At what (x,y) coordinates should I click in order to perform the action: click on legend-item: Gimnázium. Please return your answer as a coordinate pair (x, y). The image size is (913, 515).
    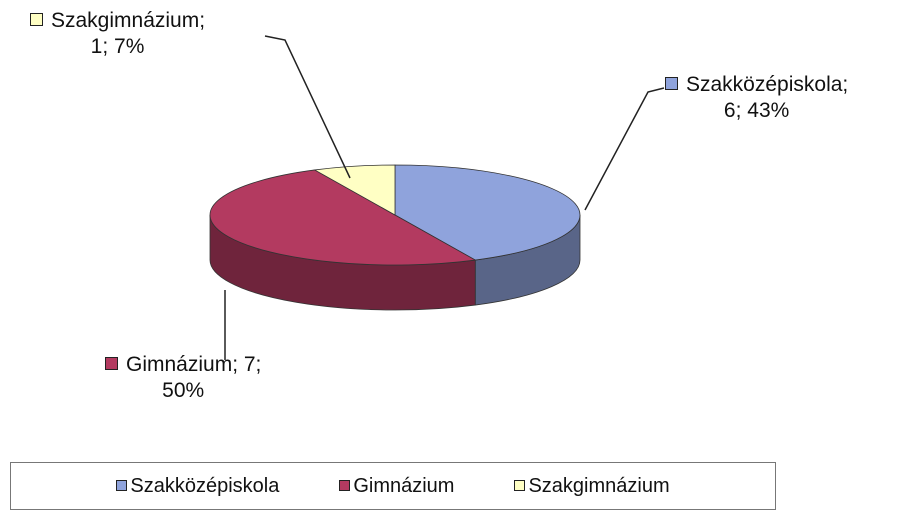
    Looking at the image, I should click on (396, 486).